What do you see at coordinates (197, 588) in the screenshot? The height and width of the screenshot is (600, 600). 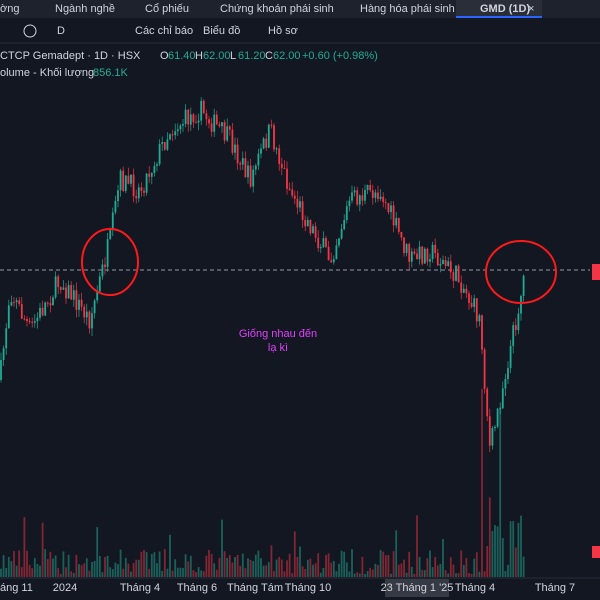 I see `time-label: Tháng 6` at bounding box center [197, 588].